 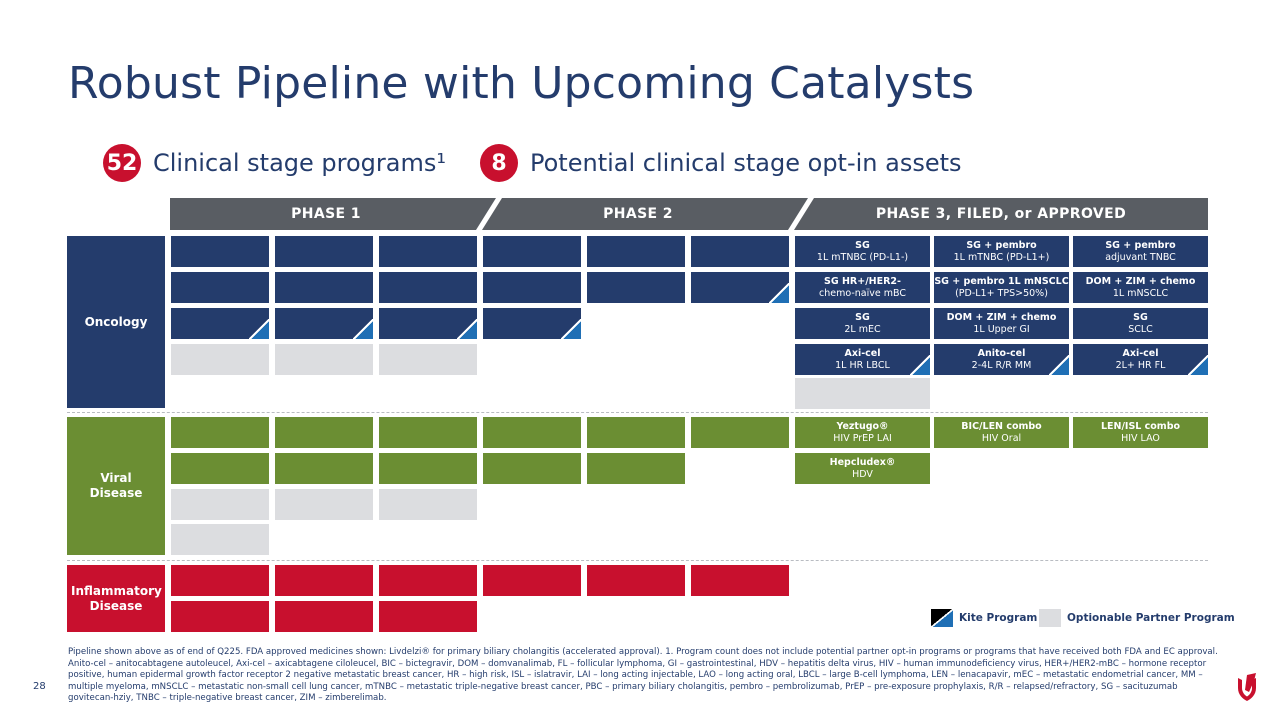 I want to click on stat-opt-in-assets: 8 Potential clinical stage opt-in assets, so click(x=721, y=163).